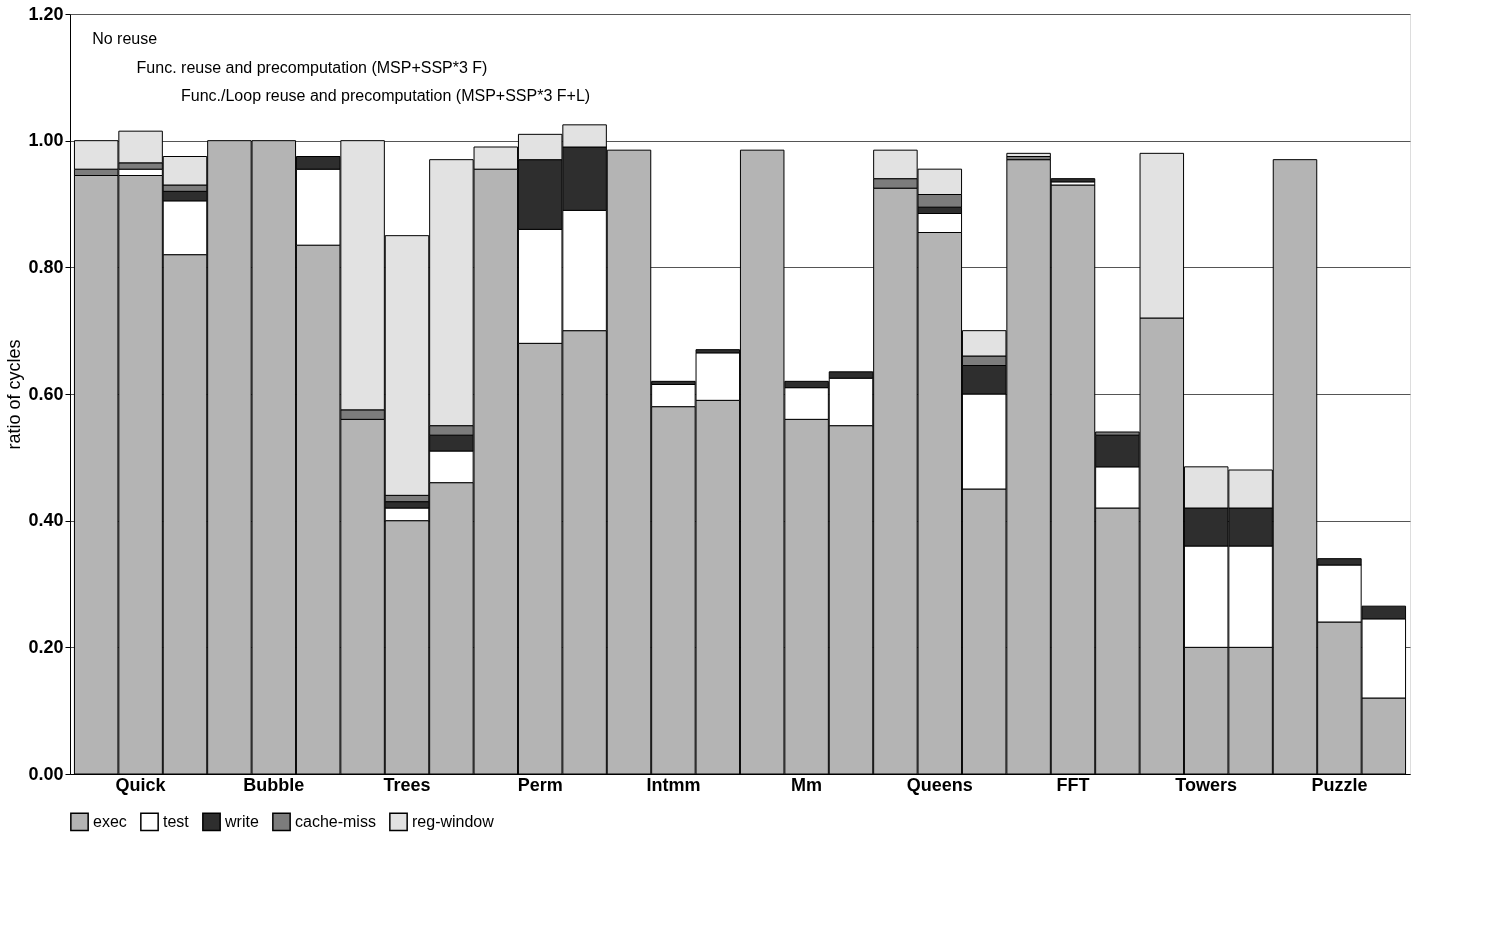 The height and width of the screenshot is (951, 1508). What do you see at coordinates (125, 39) in the screenshot?
I see `annotation: No reuse` at bounding box center [125, 39].